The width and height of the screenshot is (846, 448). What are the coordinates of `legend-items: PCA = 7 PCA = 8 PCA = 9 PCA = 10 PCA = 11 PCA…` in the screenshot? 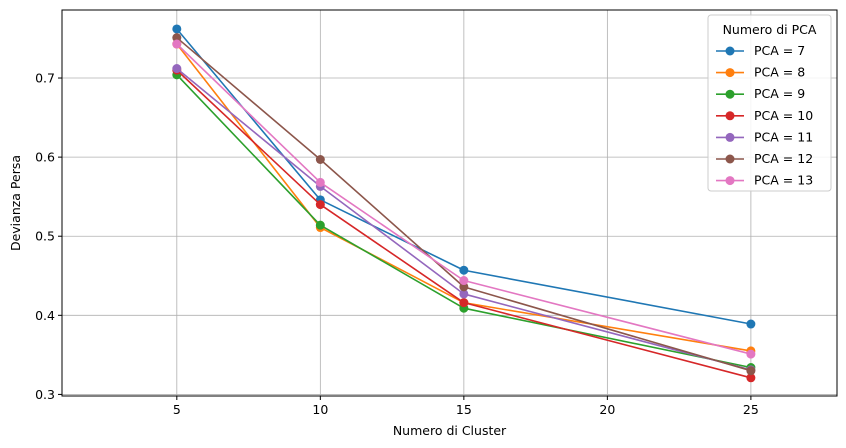 It's located at (764, 115).